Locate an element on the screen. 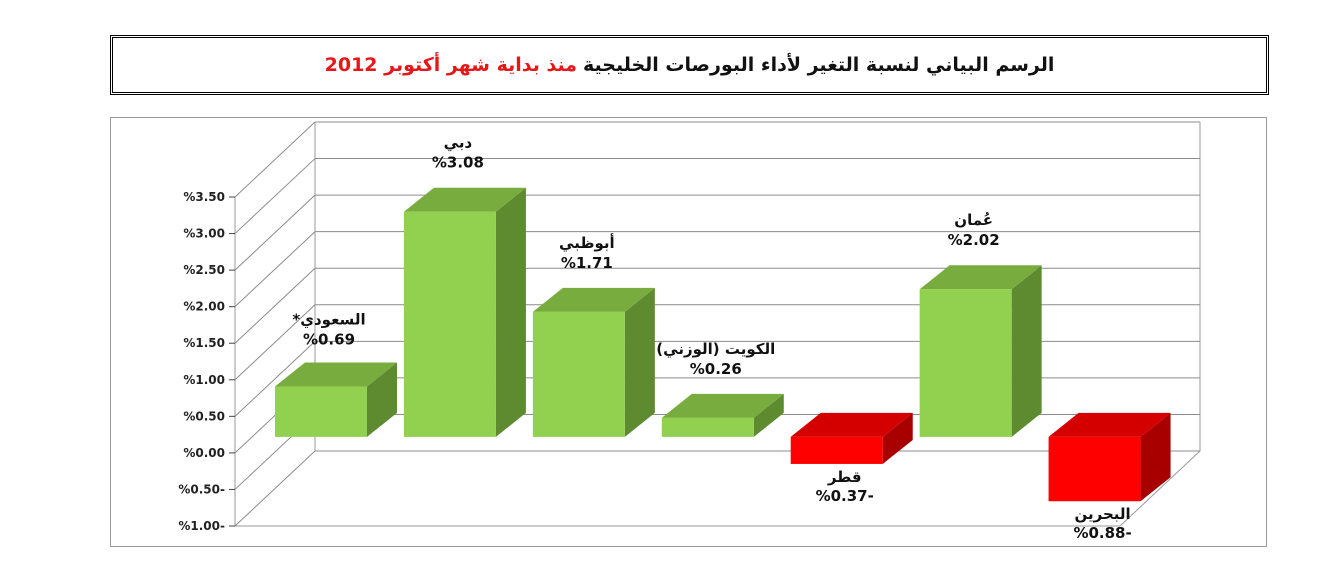 The width and height of the screenshot is (1339, 566). bar-value-label: %0.88- is located at coordinates (1102, 533).